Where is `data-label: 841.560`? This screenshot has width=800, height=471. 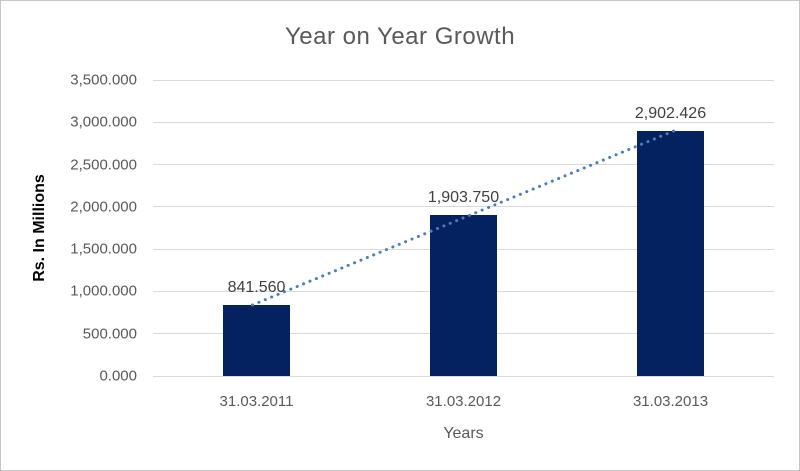 data-label: 841.560 is located at coordinates (256, 287).